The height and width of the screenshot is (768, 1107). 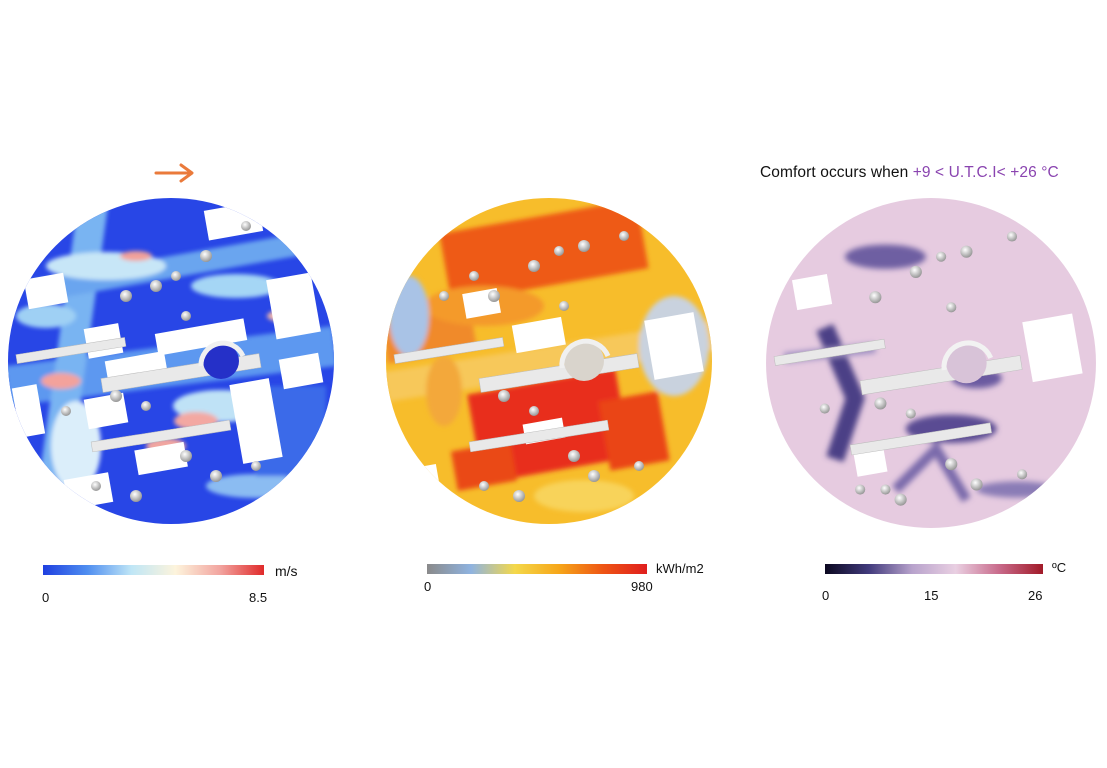 I want to click on radiation-unit-label: kWh/m2, so click(x=680, y=568).